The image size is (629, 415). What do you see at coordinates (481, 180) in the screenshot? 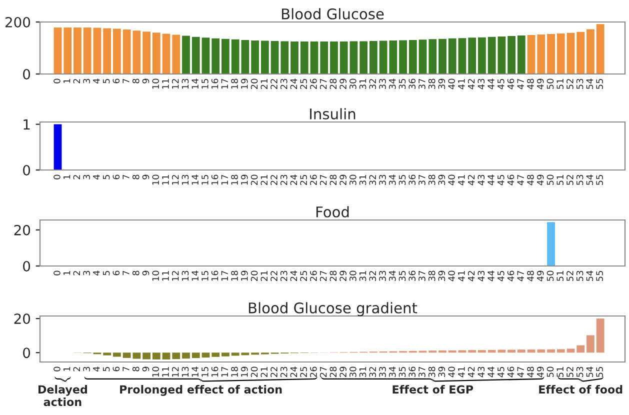
I see `x-tick-label: 43` at bounding box center [481, 180].